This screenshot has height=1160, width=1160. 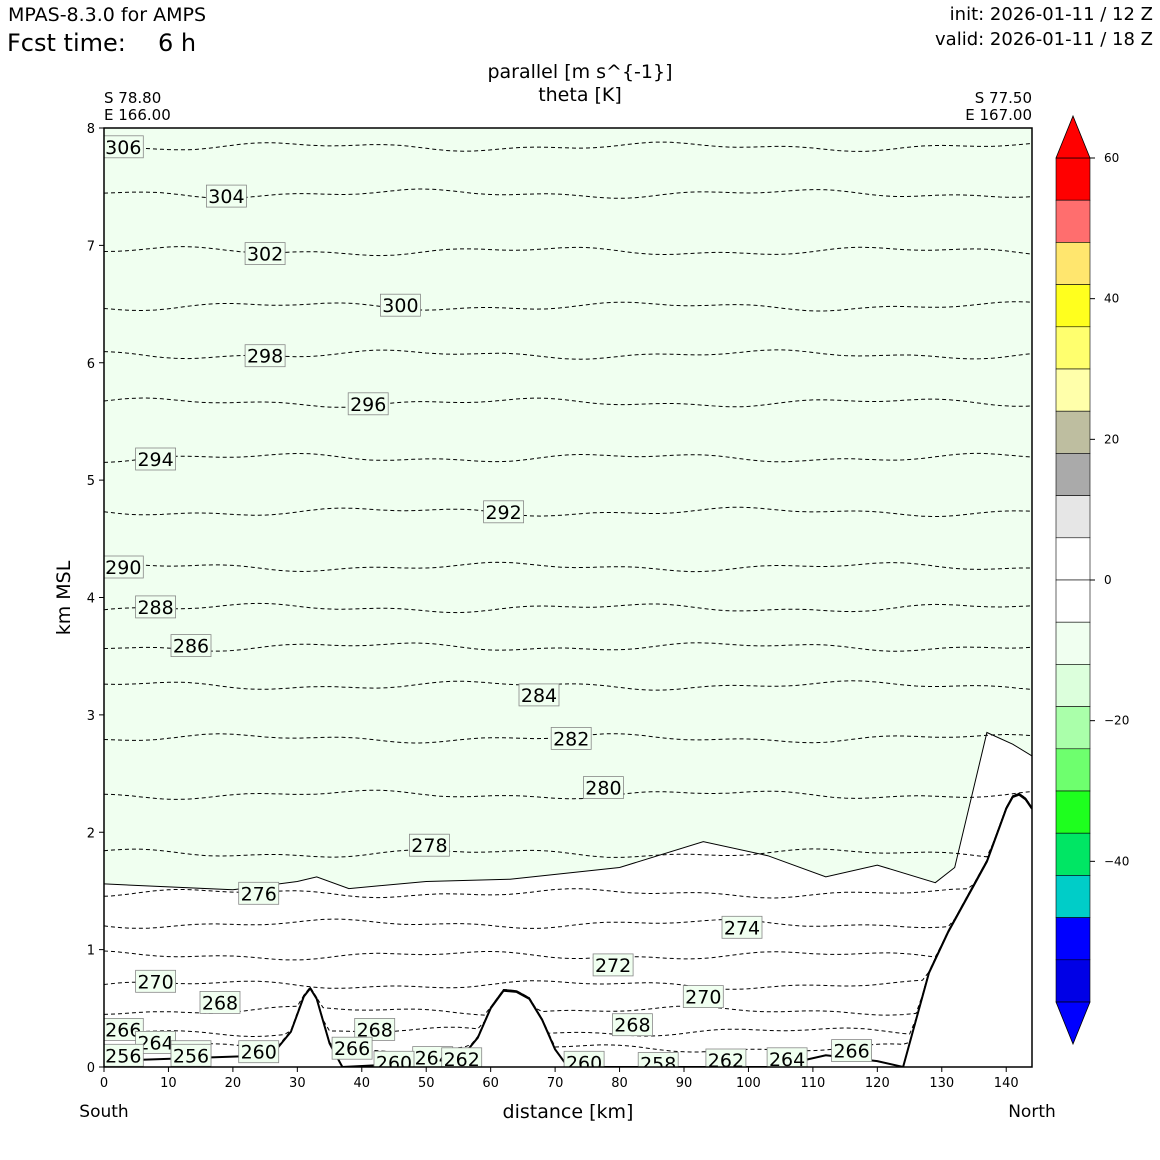 I want to click on svg-text: 50, so click(x=426, y=1083).